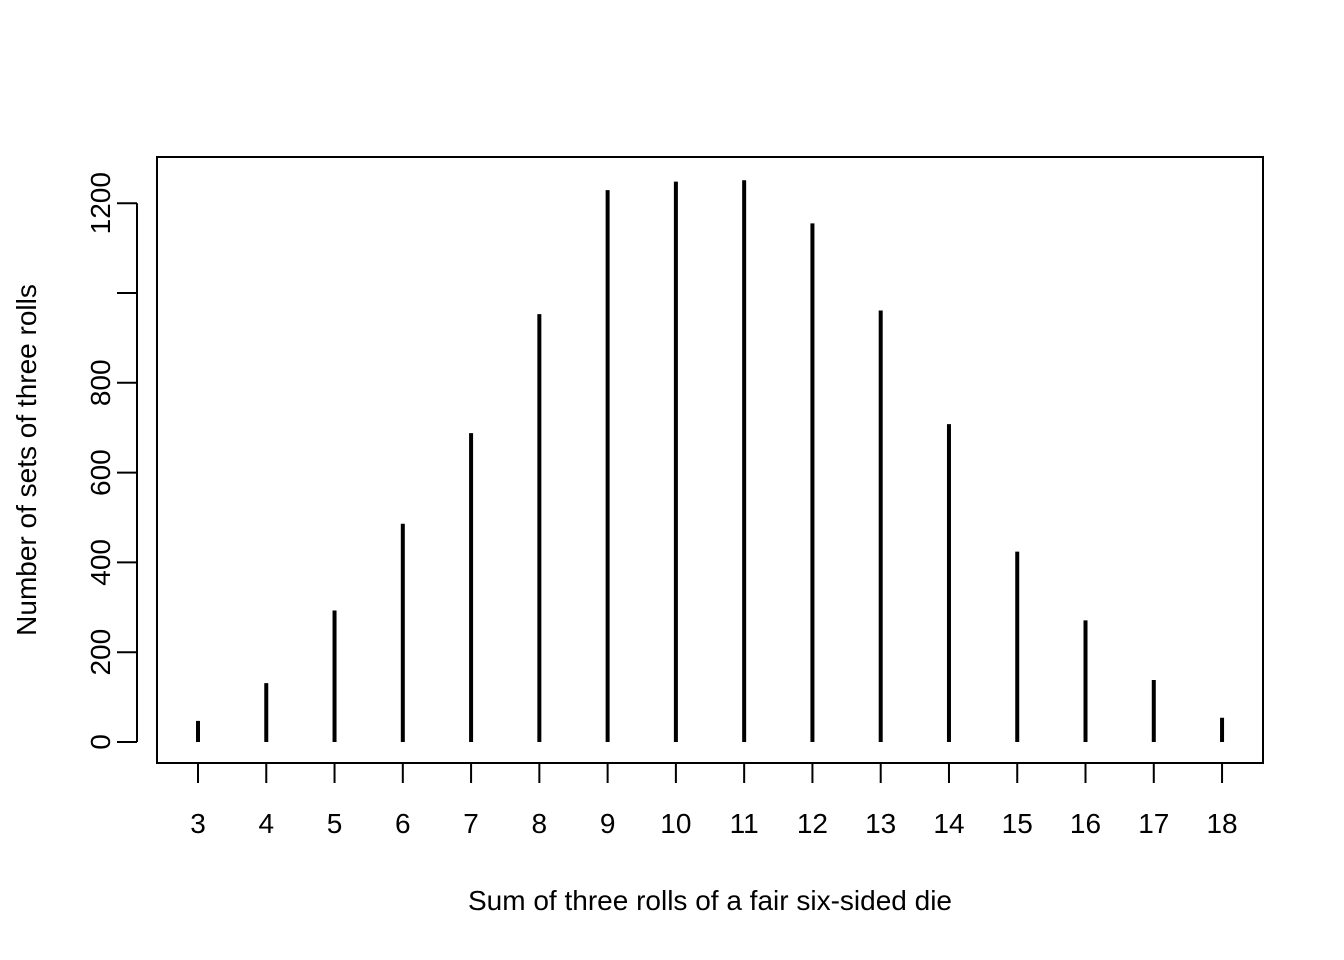  I want to click on x-tick-label-13: 13, so click(880, 823).